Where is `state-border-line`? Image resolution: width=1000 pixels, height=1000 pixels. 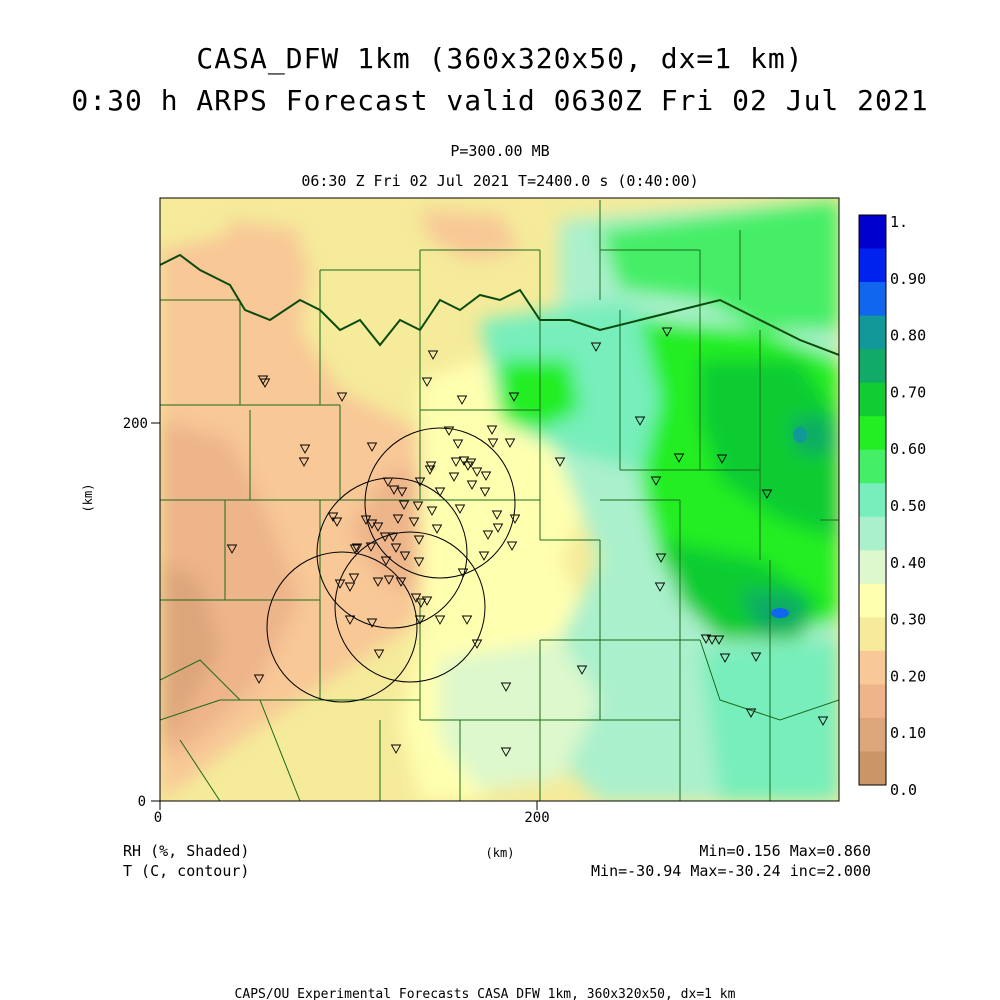 state-border-line is located at coordinates (499, 304).